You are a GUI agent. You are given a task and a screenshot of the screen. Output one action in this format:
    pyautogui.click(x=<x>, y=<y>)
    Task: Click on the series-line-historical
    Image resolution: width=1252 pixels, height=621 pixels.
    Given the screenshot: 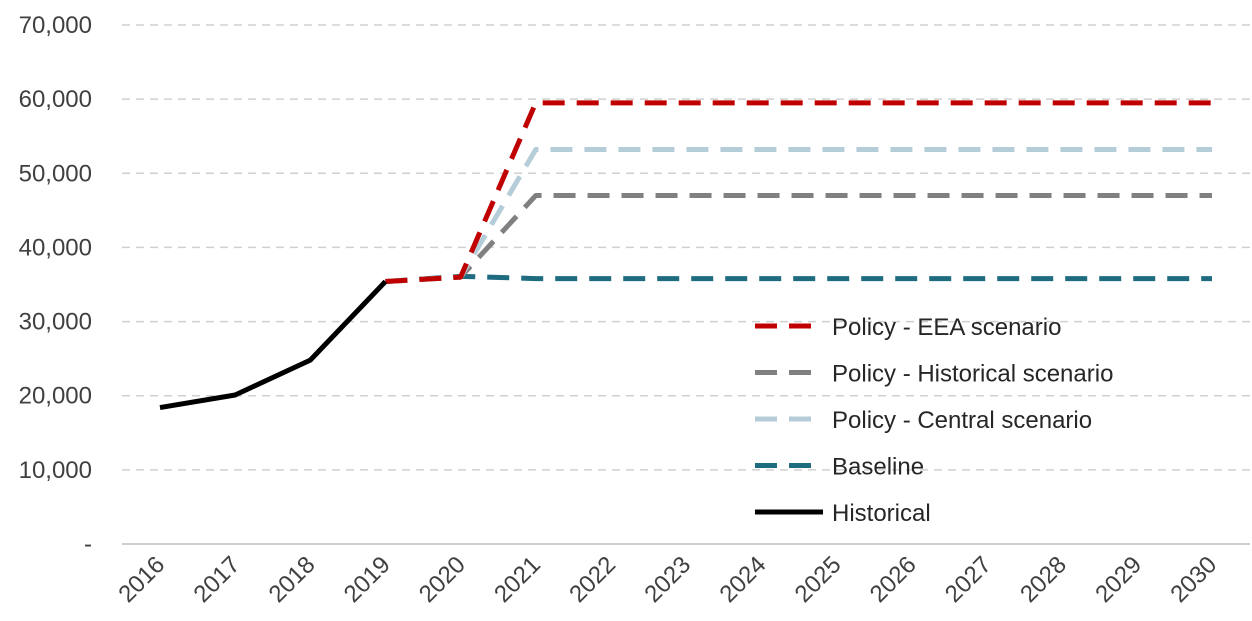 What is the action you would take?
    pyautogui.click(x=273, y=345)
    